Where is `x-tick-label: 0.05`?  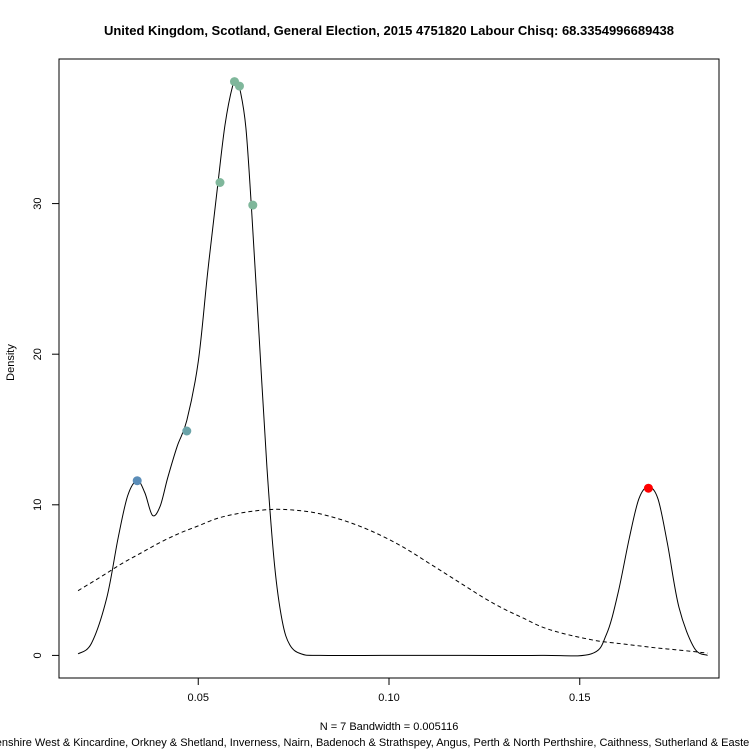 x-tick-label: 0.05 is located at coordinates (198, 698).